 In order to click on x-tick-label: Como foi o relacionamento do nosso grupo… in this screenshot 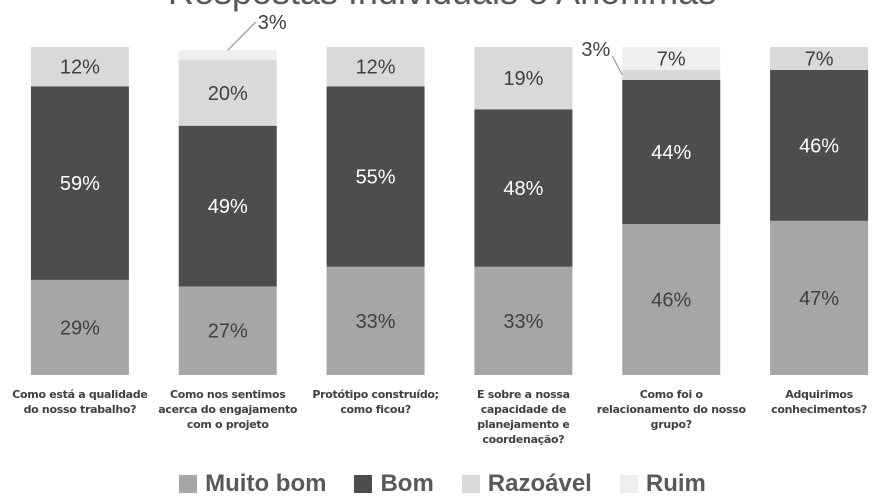, I will do `click(671, 409)`.